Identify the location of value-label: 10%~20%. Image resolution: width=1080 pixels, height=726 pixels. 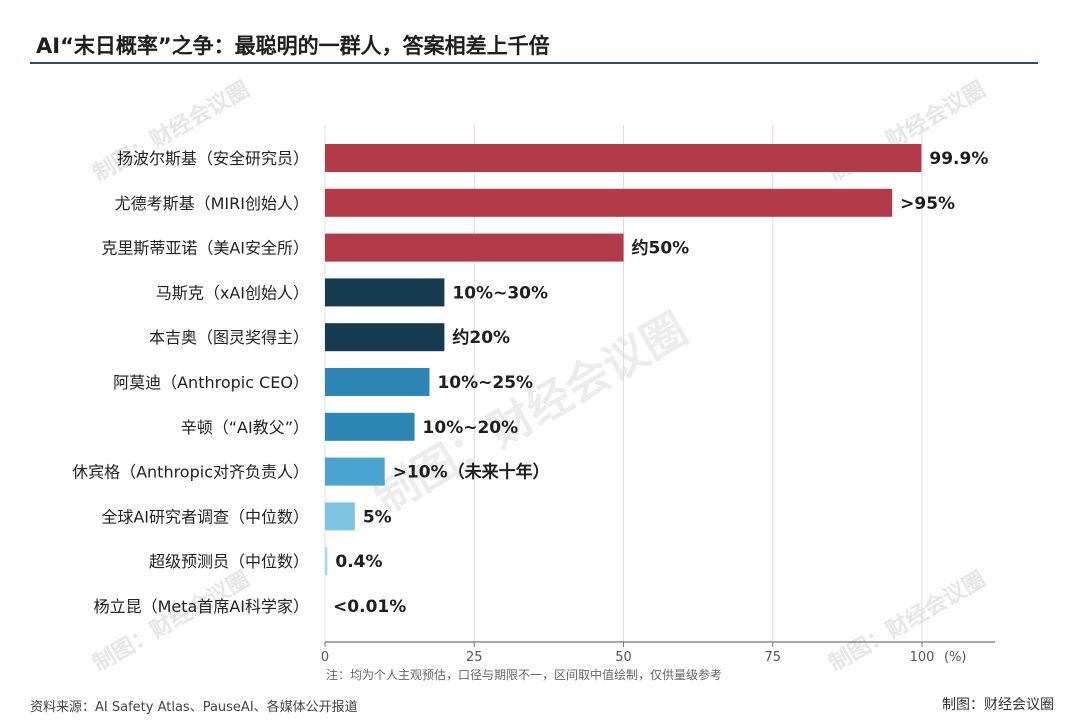
(471, 428).